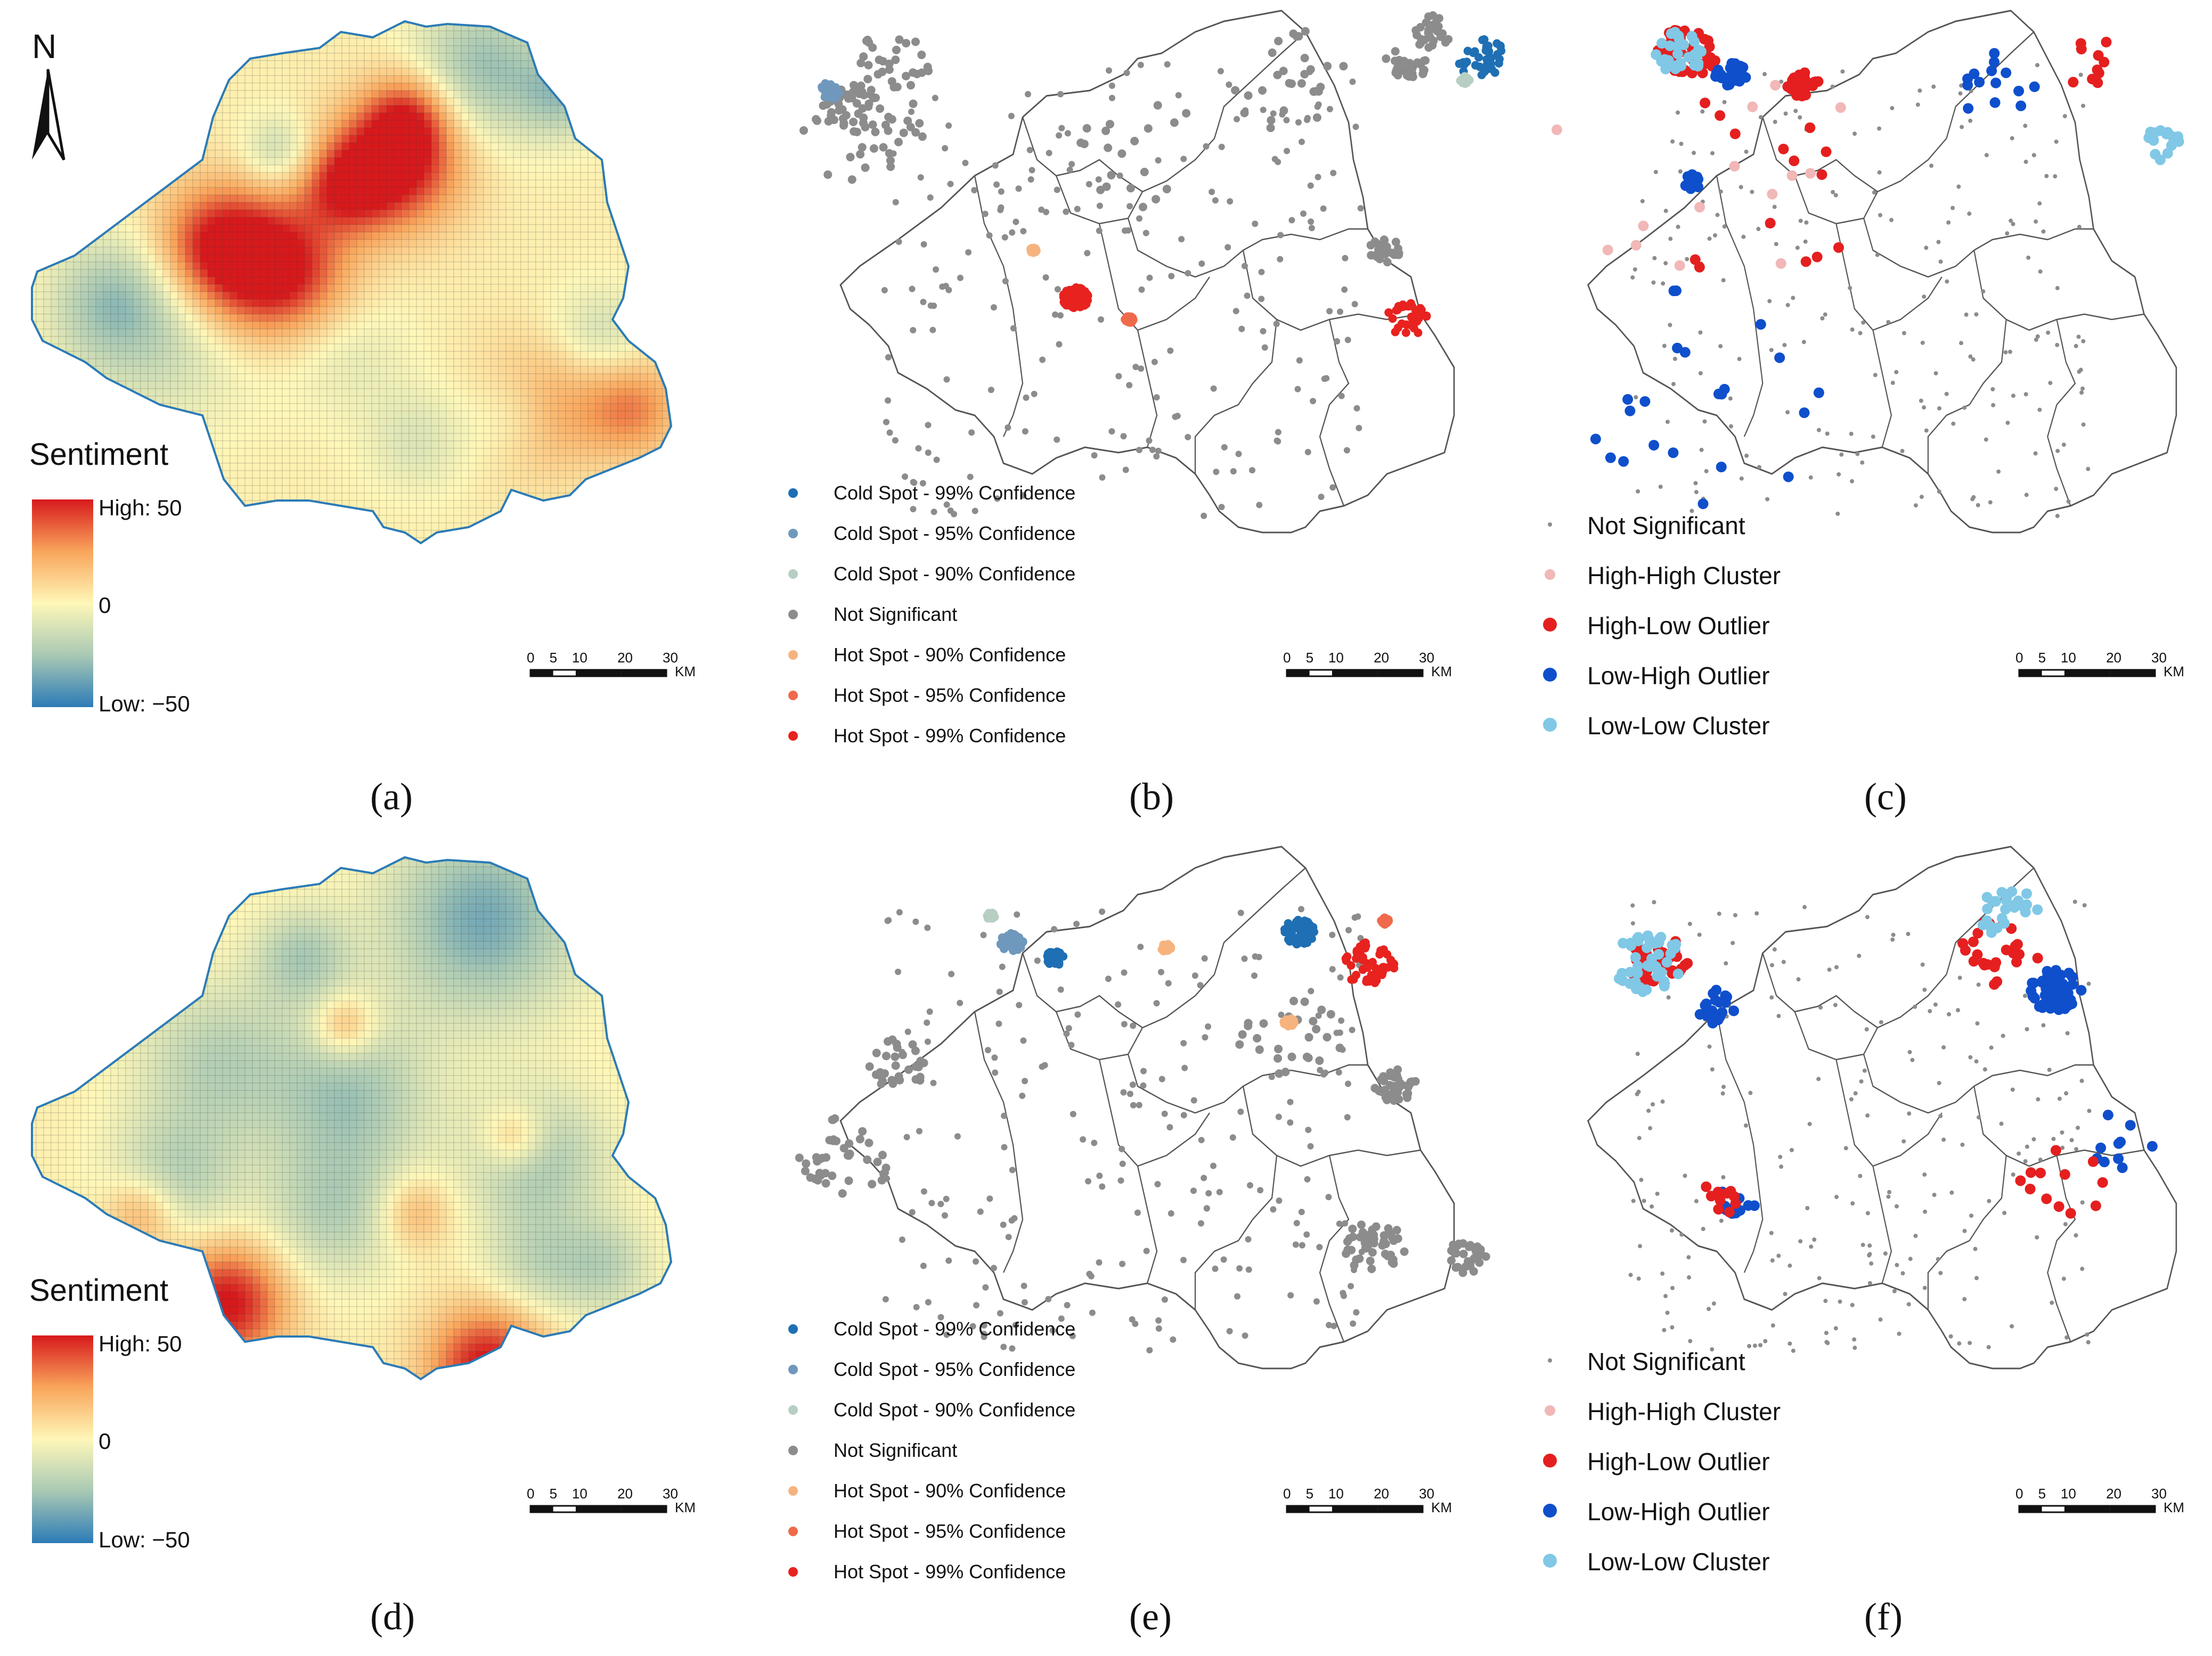 Image resolution: width=2212 pixels, height=1656 pixels. I want to click on district-boundary, so click(1882, 1225).